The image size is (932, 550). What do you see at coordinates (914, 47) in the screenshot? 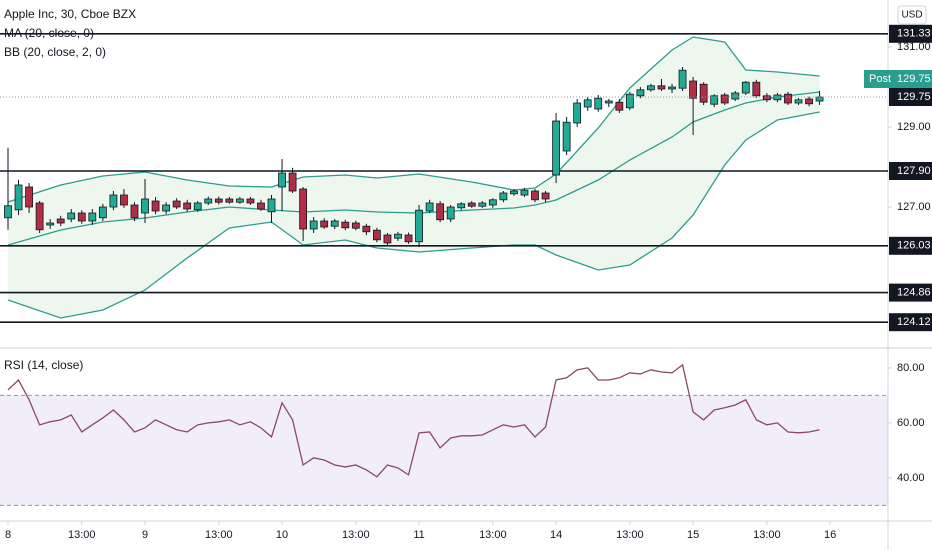
I see `y-tick-label: 131.00` at bounding box center [914, 47].